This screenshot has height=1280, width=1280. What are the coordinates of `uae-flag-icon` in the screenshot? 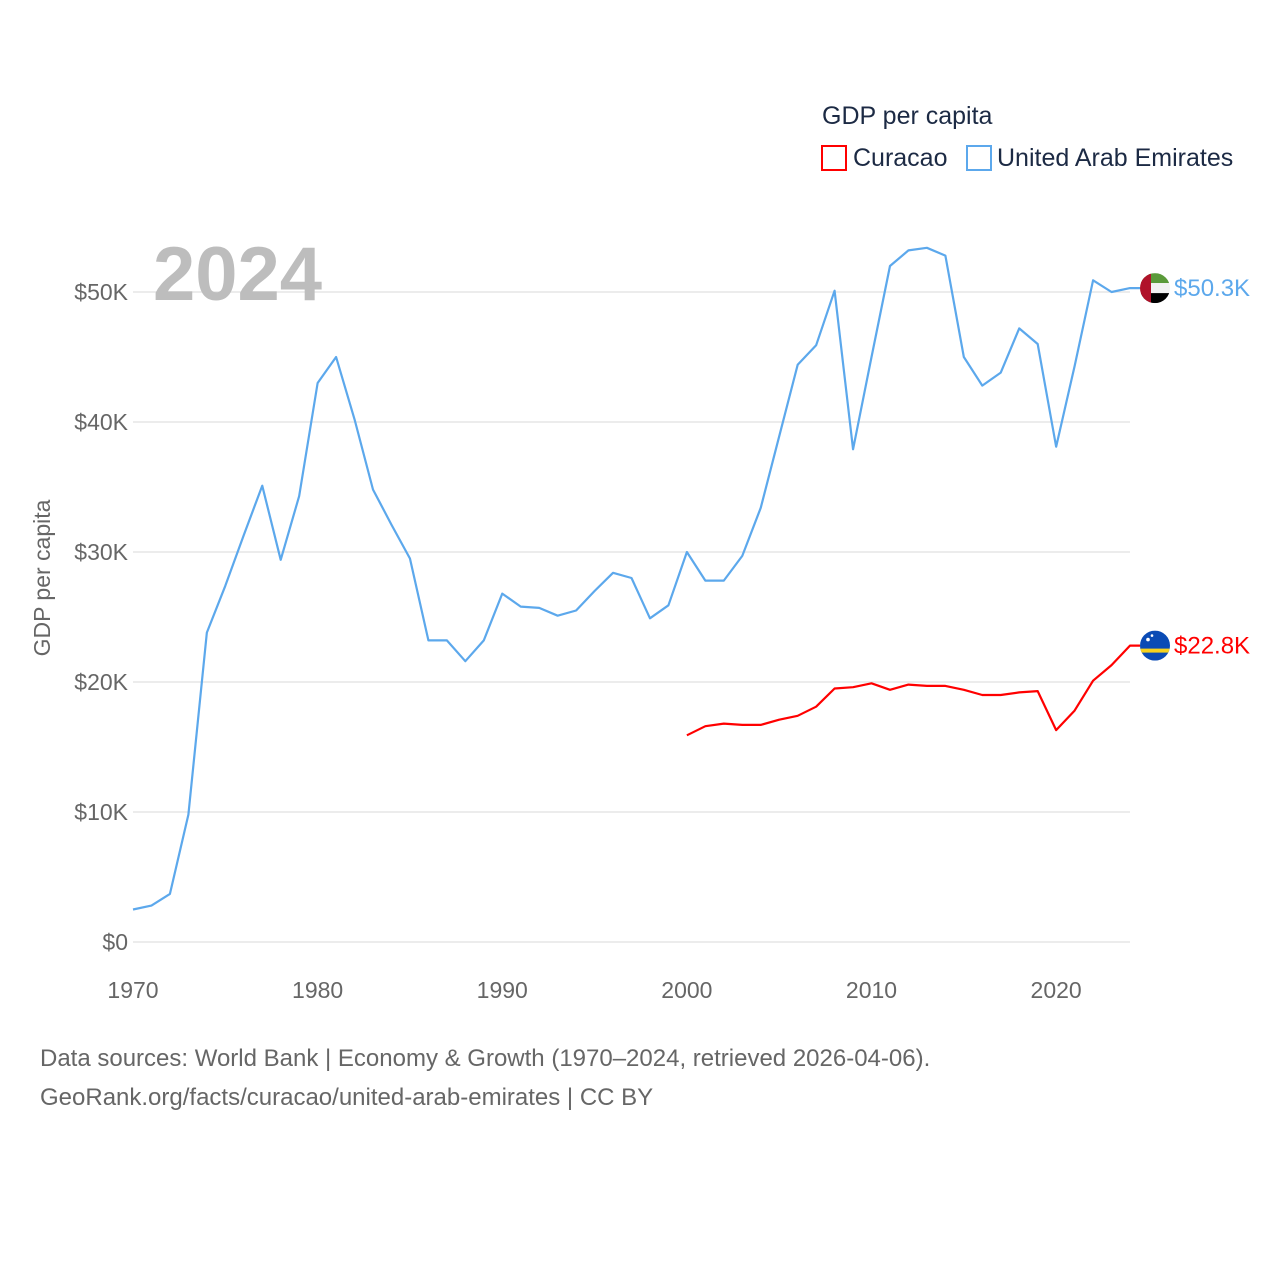 It's located at (1155, 288).